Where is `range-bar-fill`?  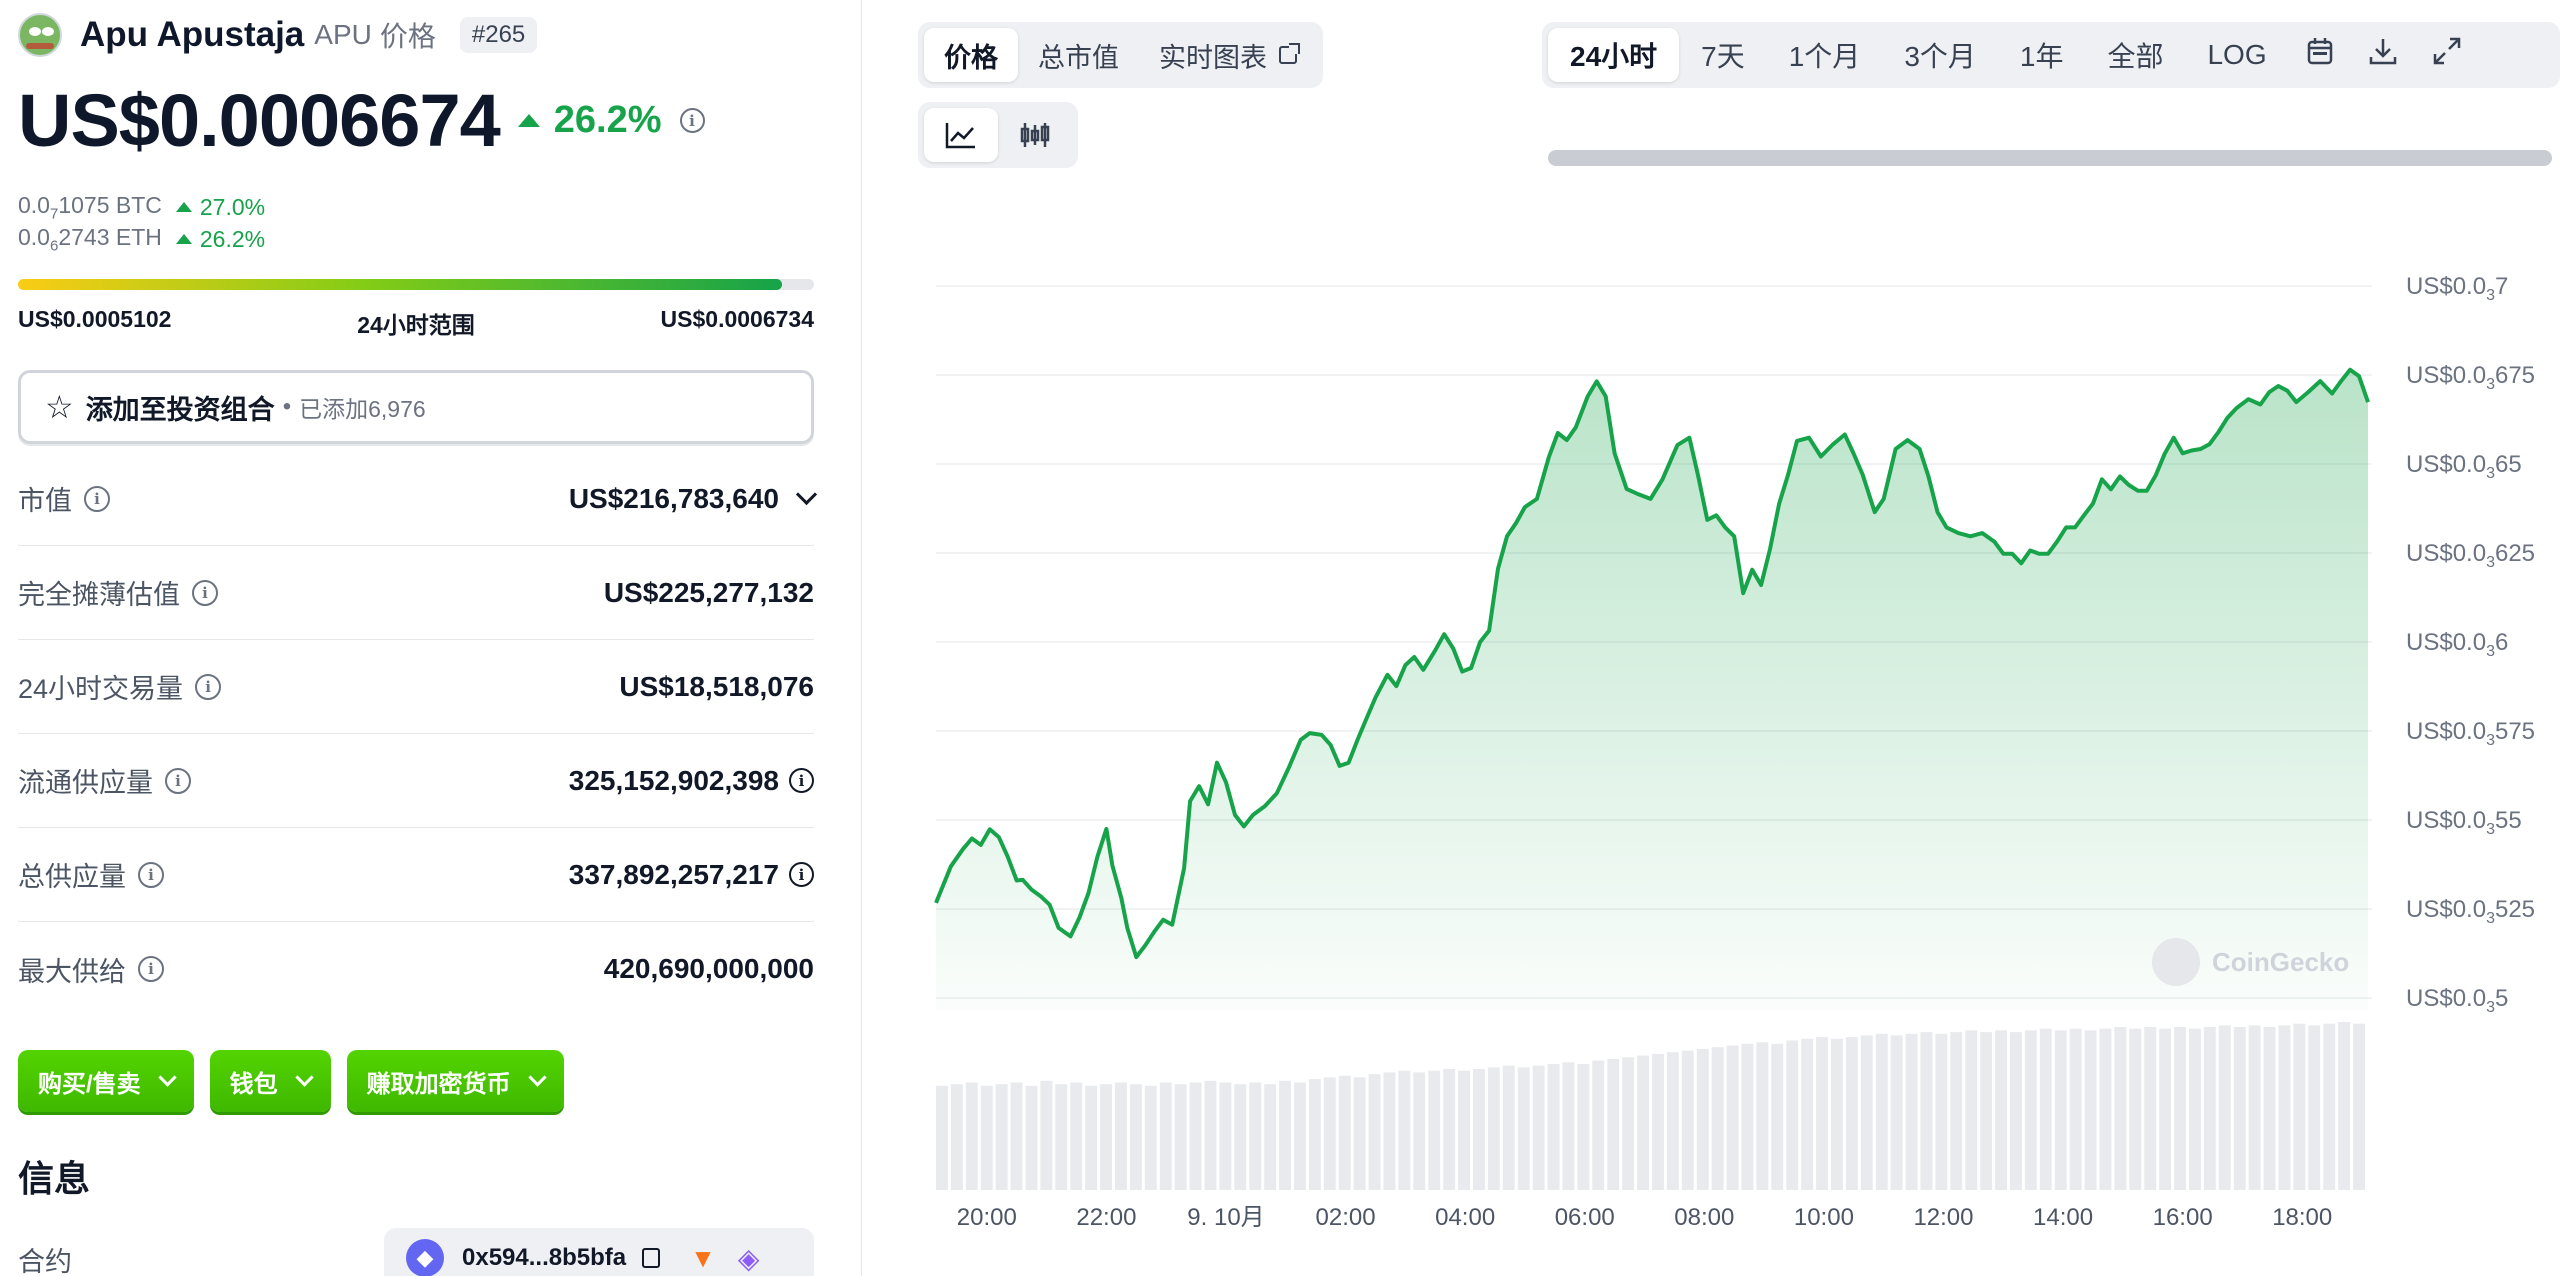 range-bar-fill is located at coordinates (400, 284).